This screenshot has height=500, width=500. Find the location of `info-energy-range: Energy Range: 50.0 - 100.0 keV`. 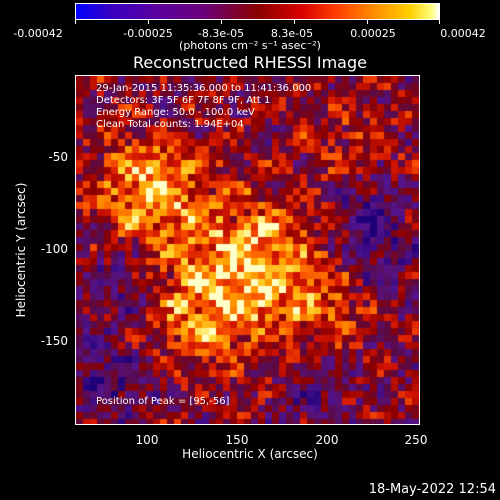

info-energy-range: Energy Range: 50.0 - 100.0 keV is located at coordinates (175, 112).